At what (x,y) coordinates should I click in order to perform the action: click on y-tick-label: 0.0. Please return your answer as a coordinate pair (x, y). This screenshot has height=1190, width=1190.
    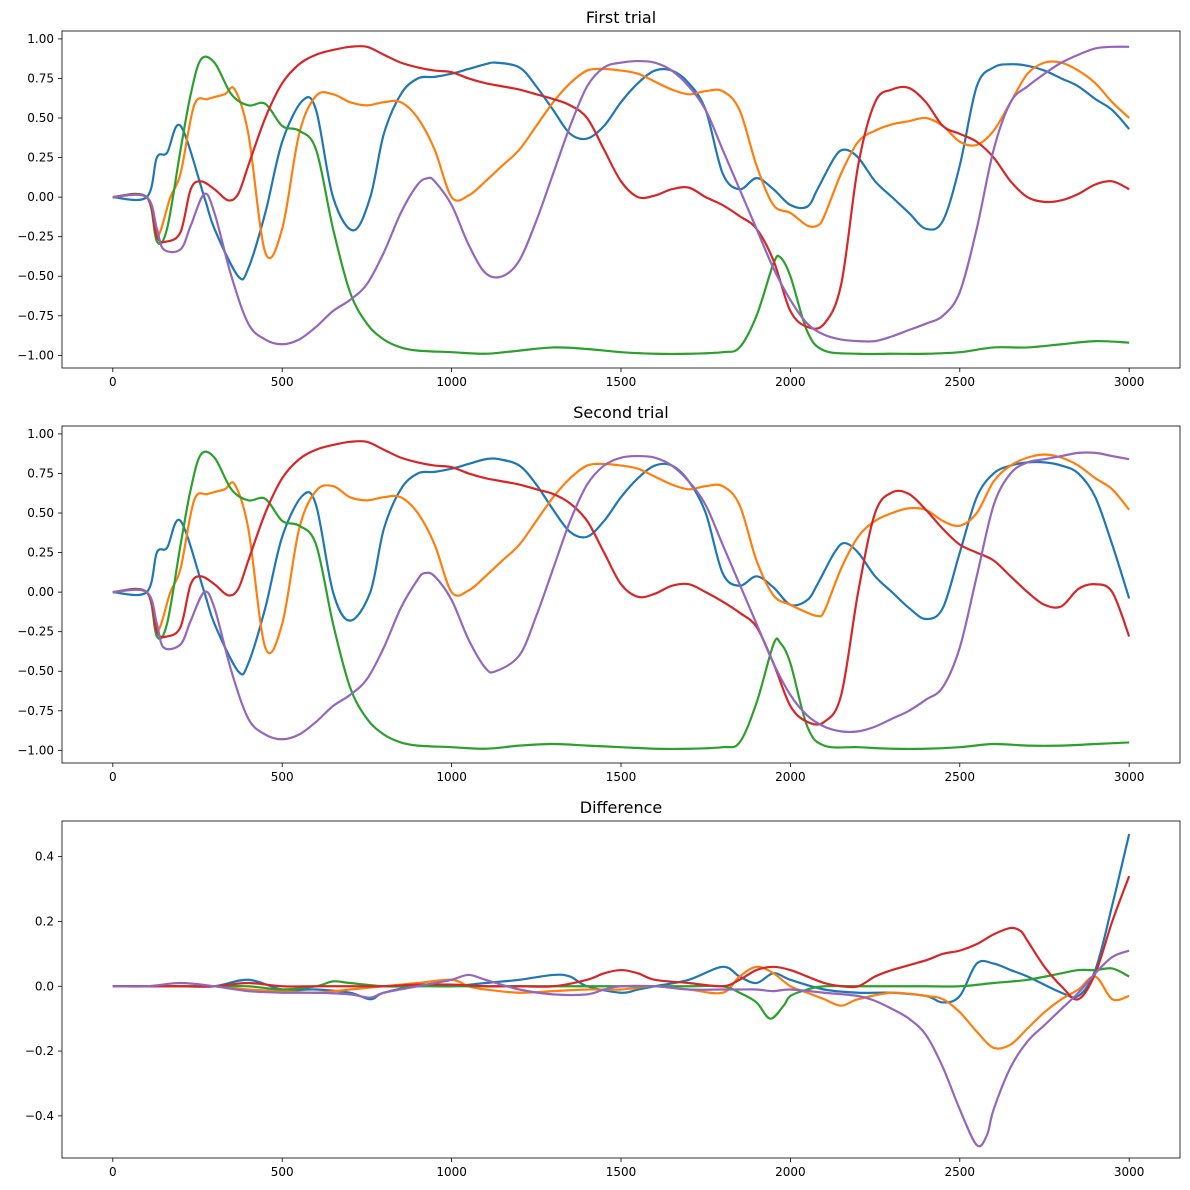
    Looking at the image, I should click on (44, 986).